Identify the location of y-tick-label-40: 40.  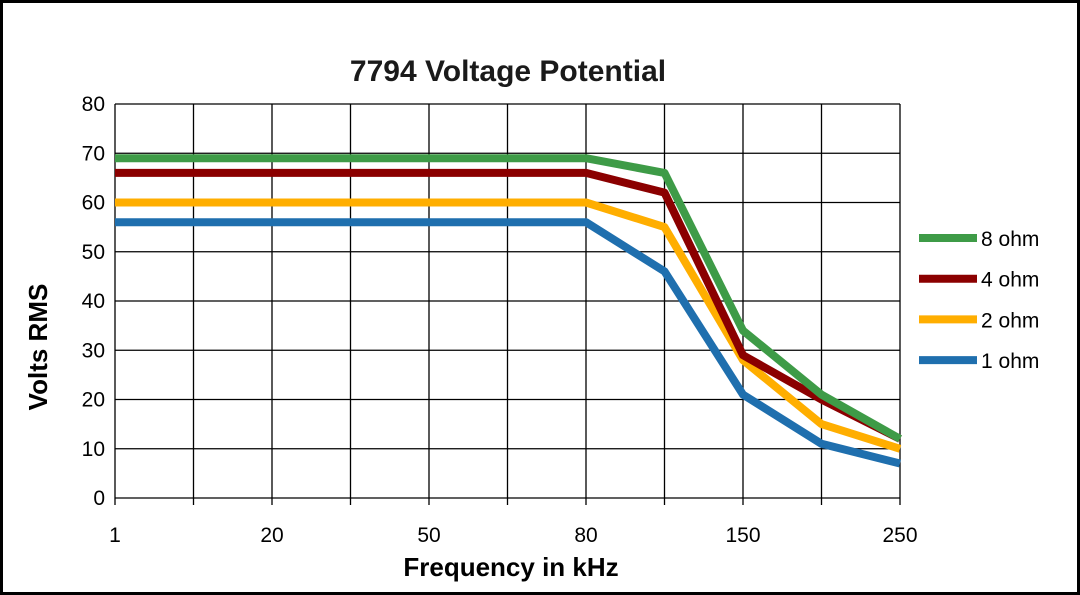
(93, 301).